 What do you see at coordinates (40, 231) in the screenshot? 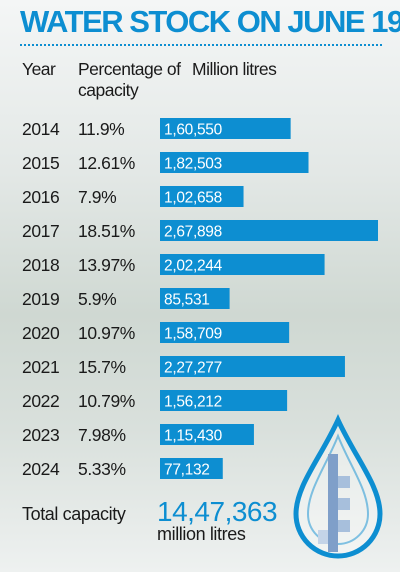
I see `year-label: 2017` at bounding box center [40, 231].